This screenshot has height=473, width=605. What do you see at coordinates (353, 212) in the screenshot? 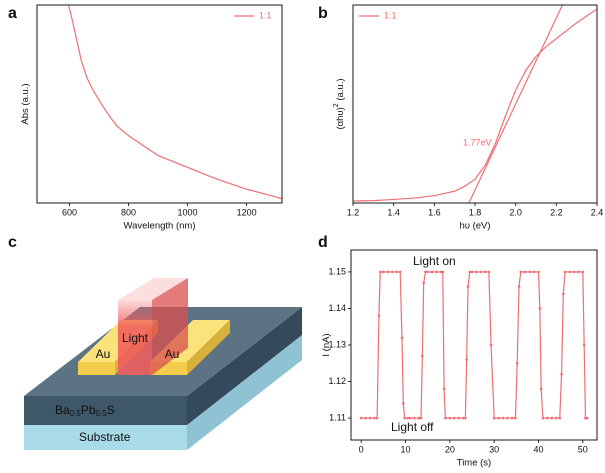
I see `x-tick-label: 1.2` at bounding box center [353, 212].